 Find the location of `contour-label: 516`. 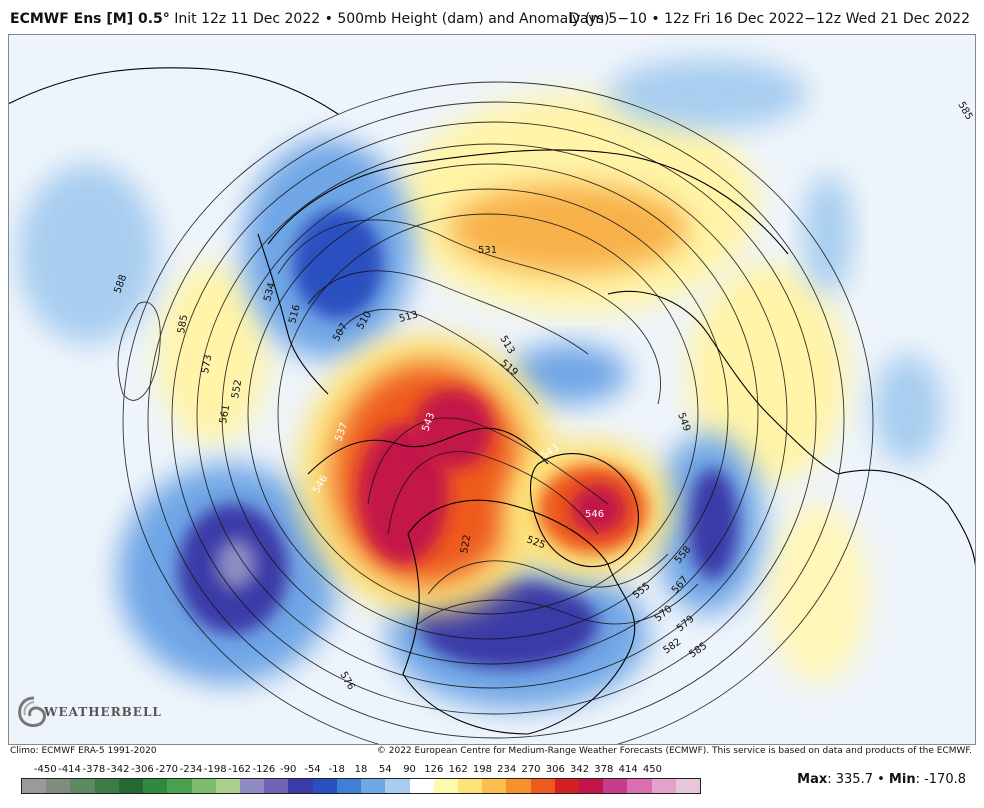

contour-label: 516 is located at coordinates (295, 313).